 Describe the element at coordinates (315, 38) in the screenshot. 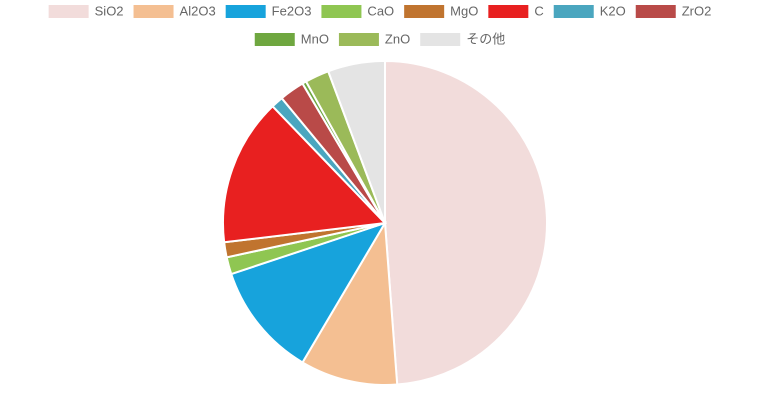

I see `legend-label: MnO` at that location.